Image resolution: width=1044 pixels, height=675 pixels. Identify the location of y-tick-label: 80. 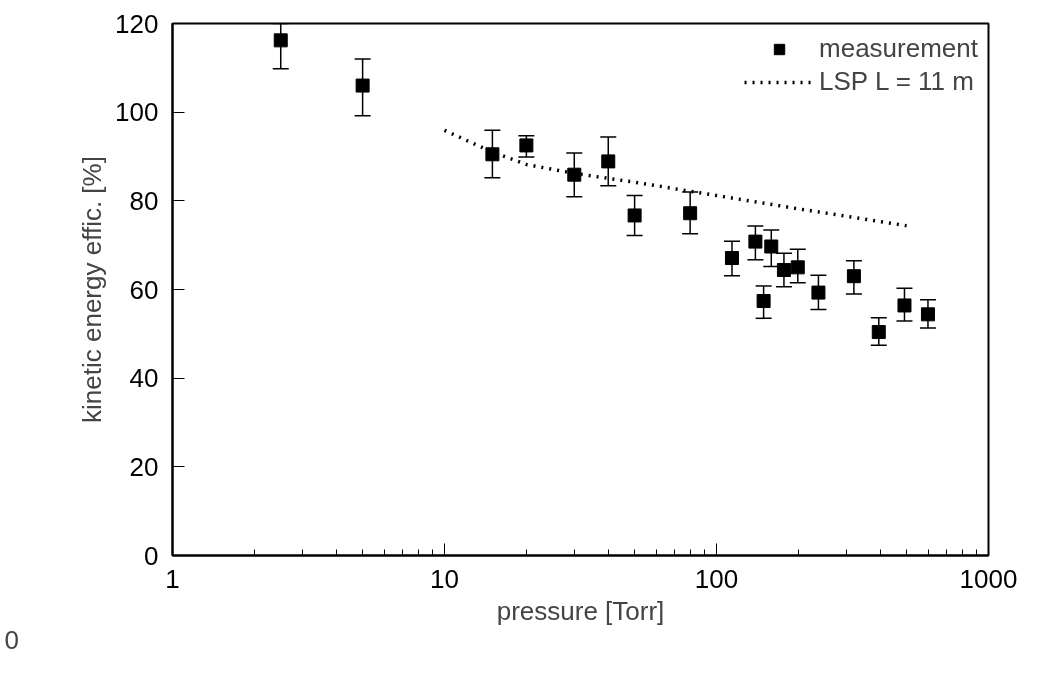
(144, 200).